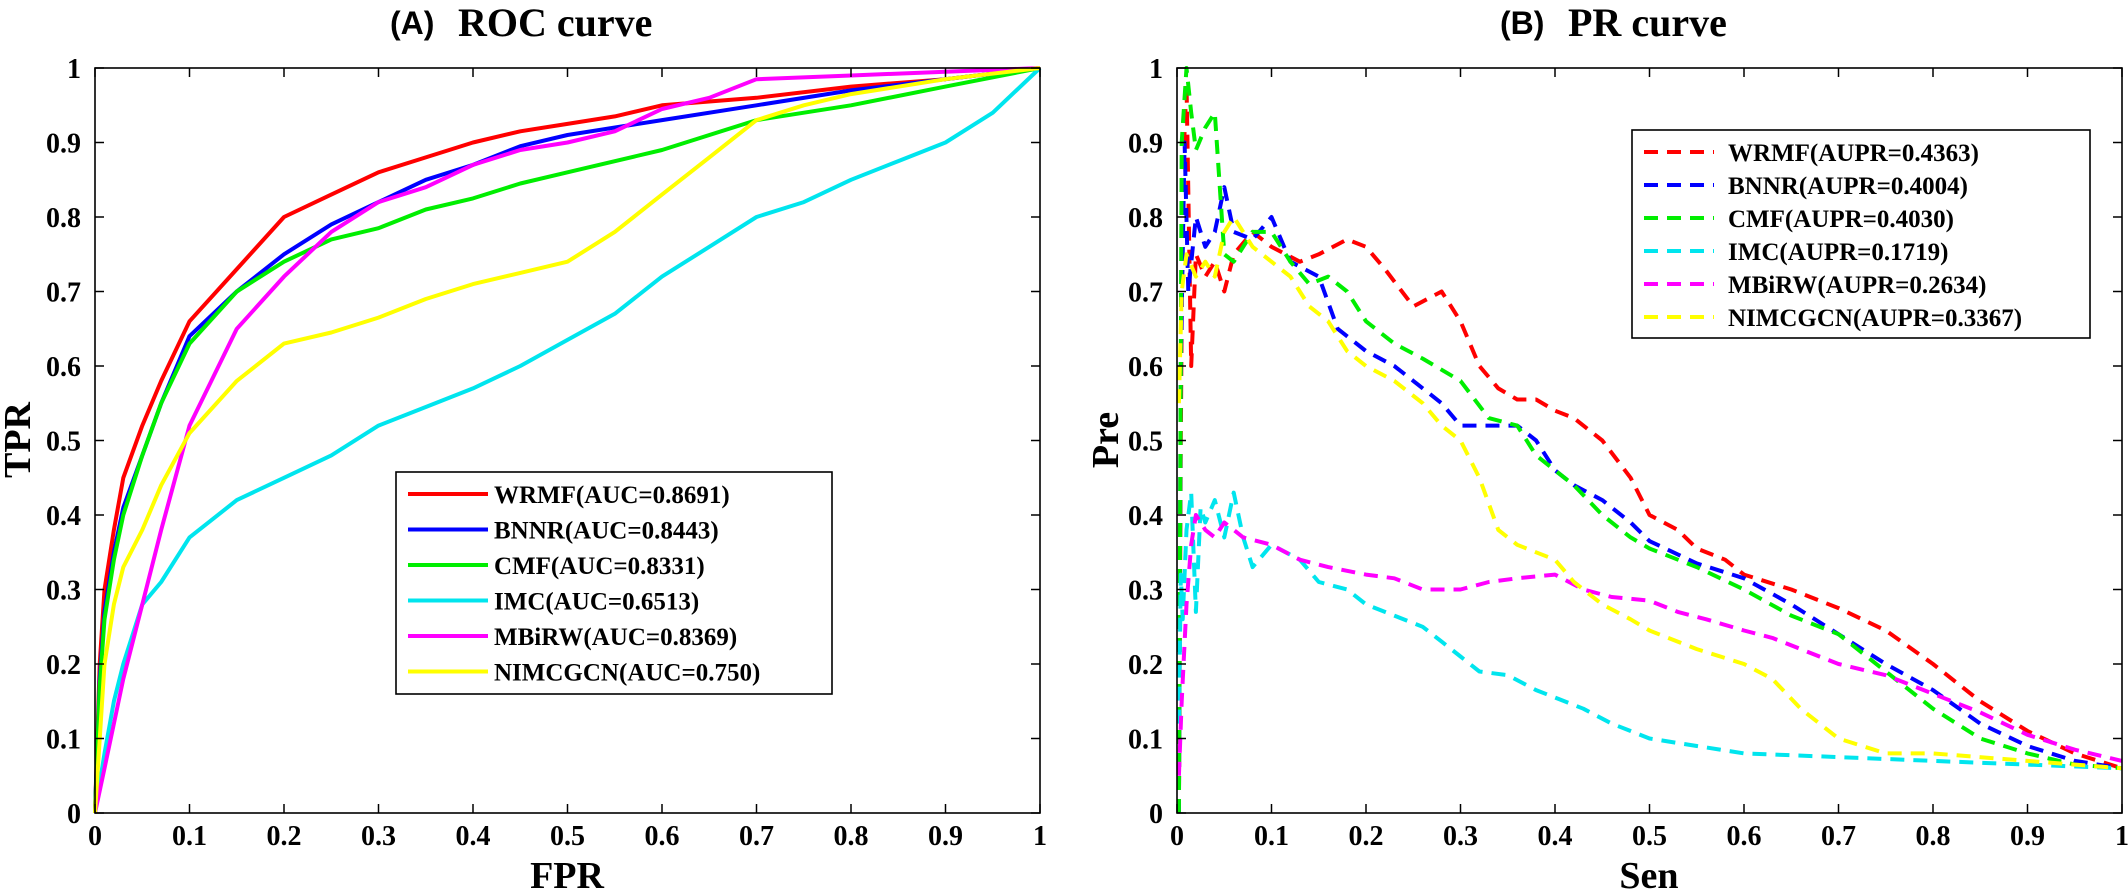  What do you see at coordinates (1647, 22) in the screenshot?
I see `pr-title: PR curve` at bounding box center [1647, 22].